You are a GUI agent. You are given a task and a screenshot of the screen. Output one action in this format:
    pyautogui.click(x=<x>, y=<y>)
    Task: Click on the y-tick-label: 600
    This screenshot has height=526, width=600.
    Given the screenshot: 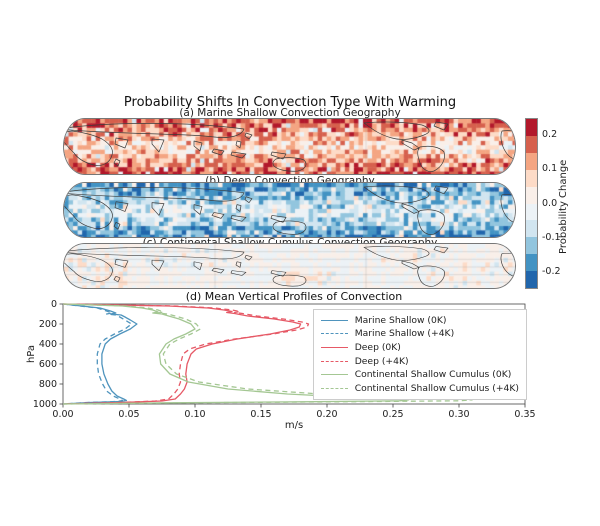 What is the action you would take?
    pyautogui.click(x=48, y=364)
    